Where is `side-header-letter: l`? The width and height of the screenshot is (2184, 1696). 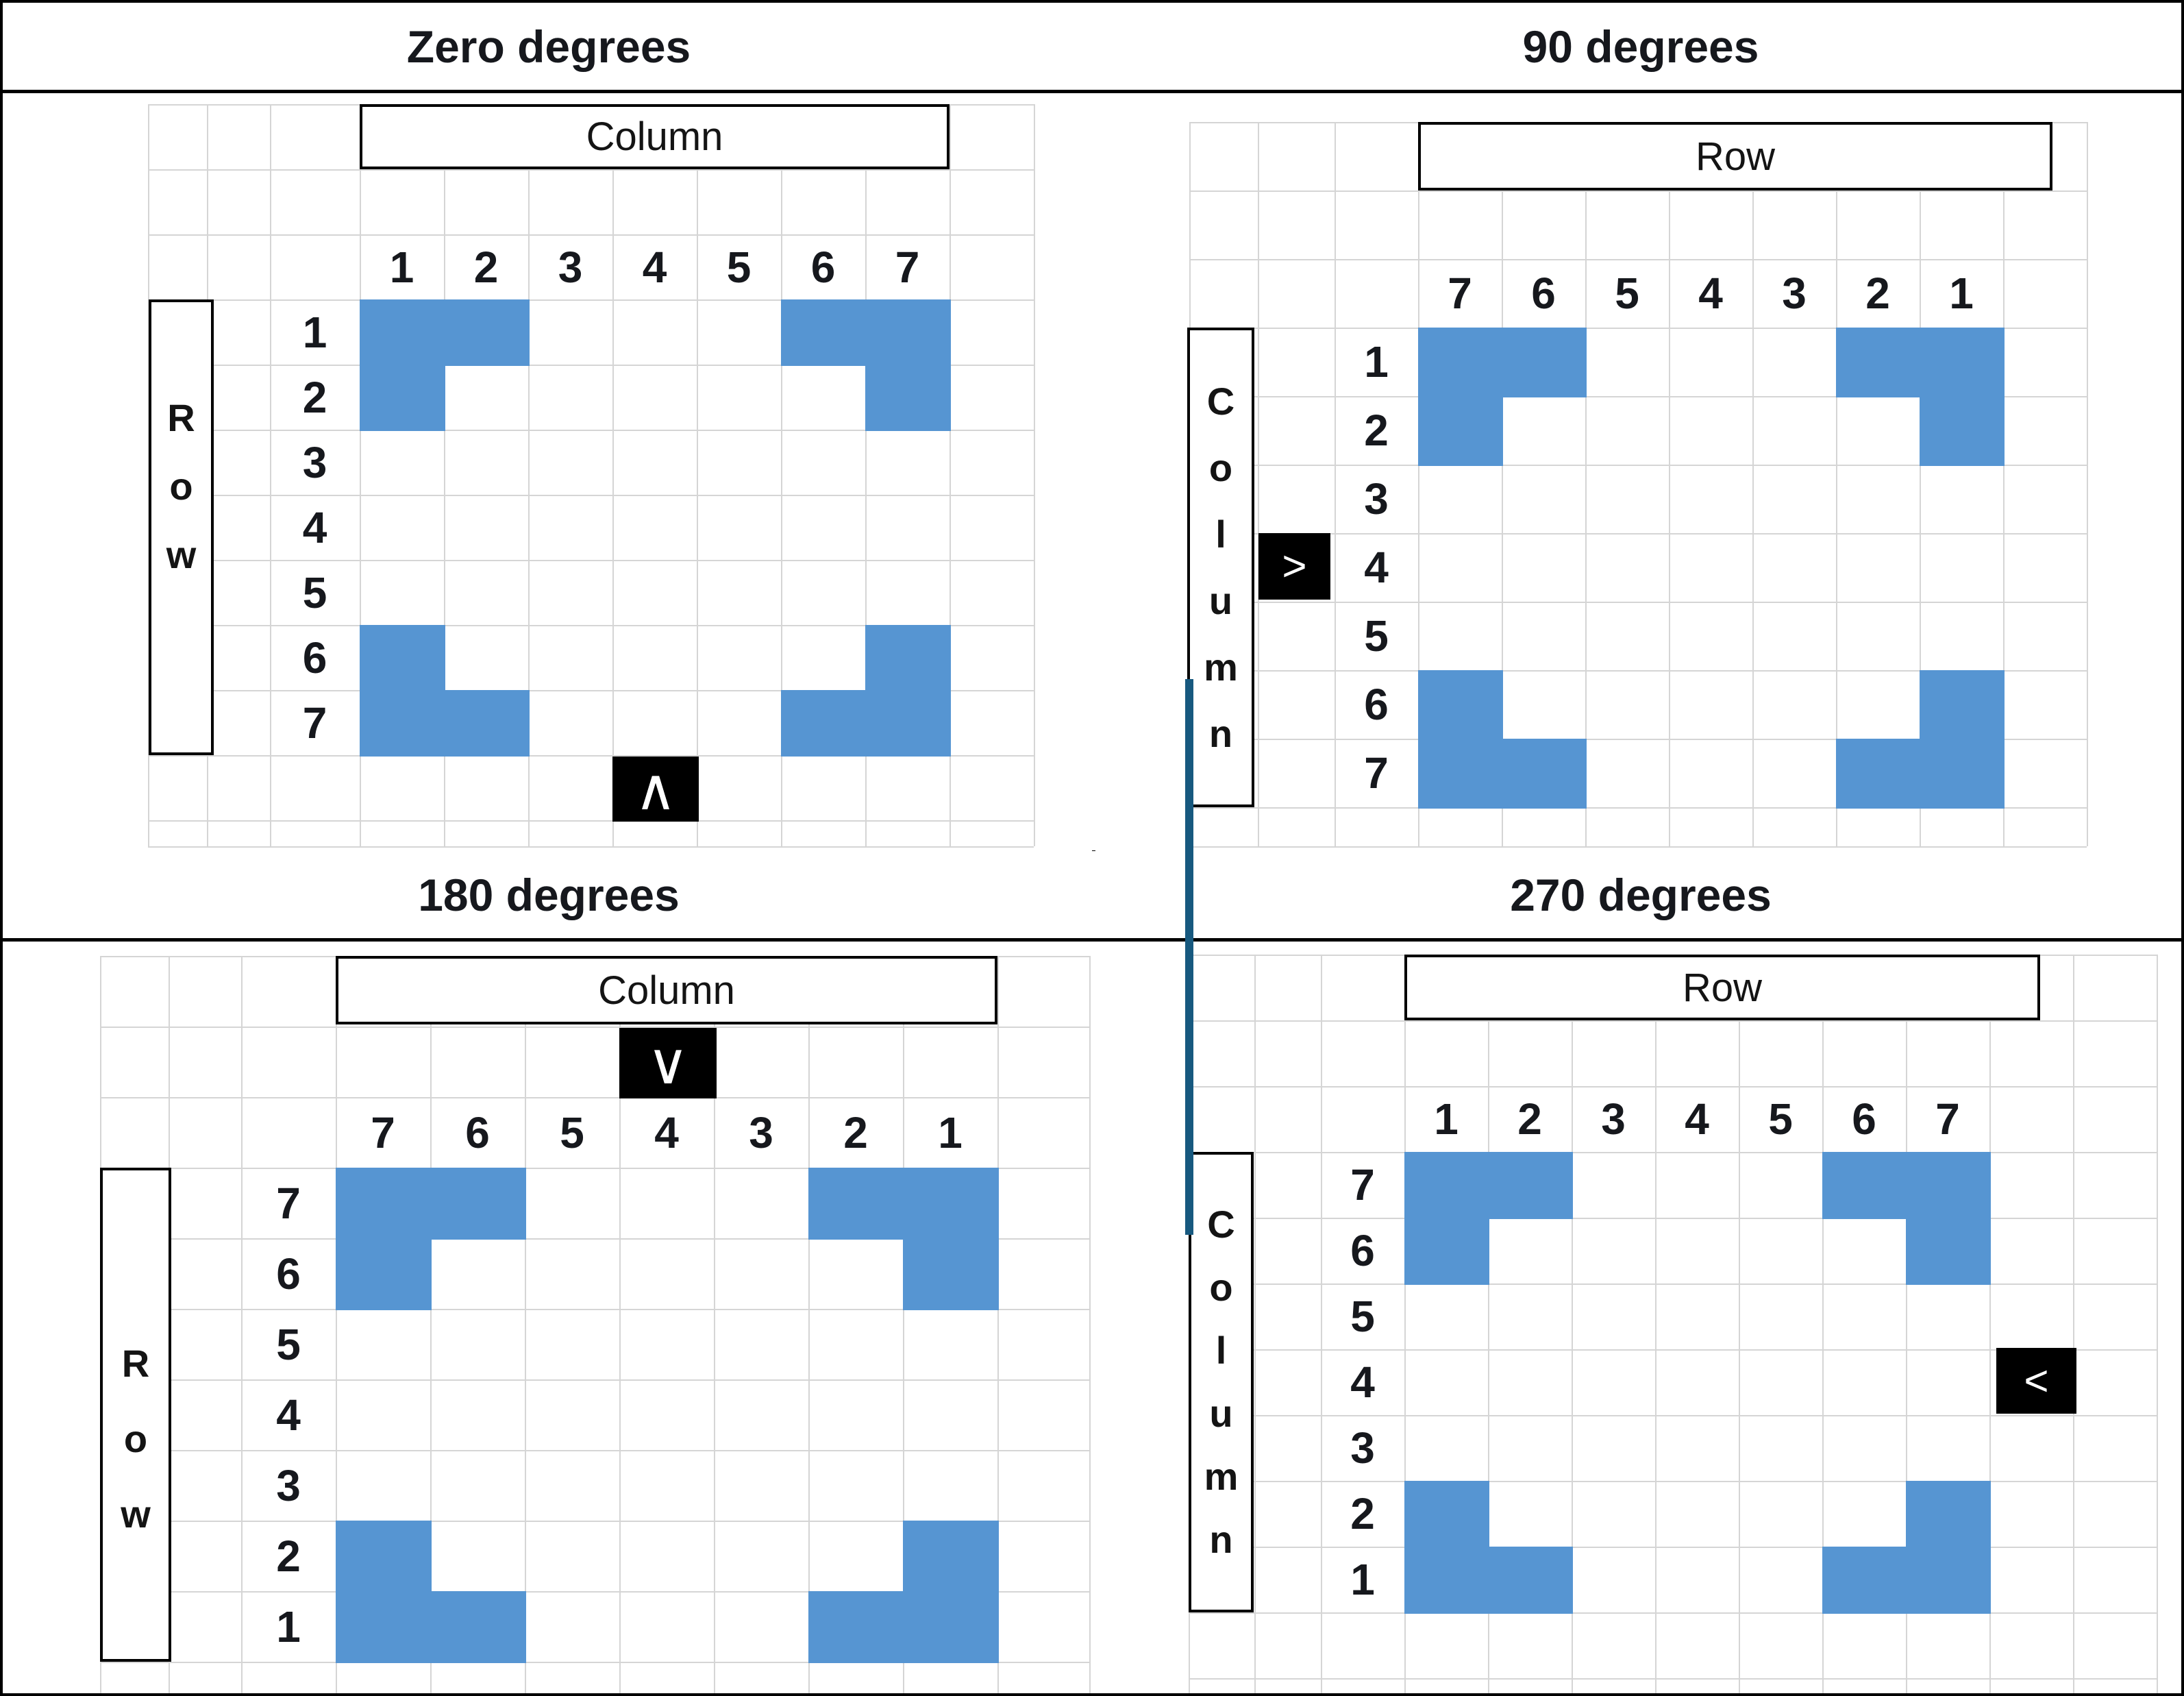
side-header-letter: l is located at coordinates (1220, 534).